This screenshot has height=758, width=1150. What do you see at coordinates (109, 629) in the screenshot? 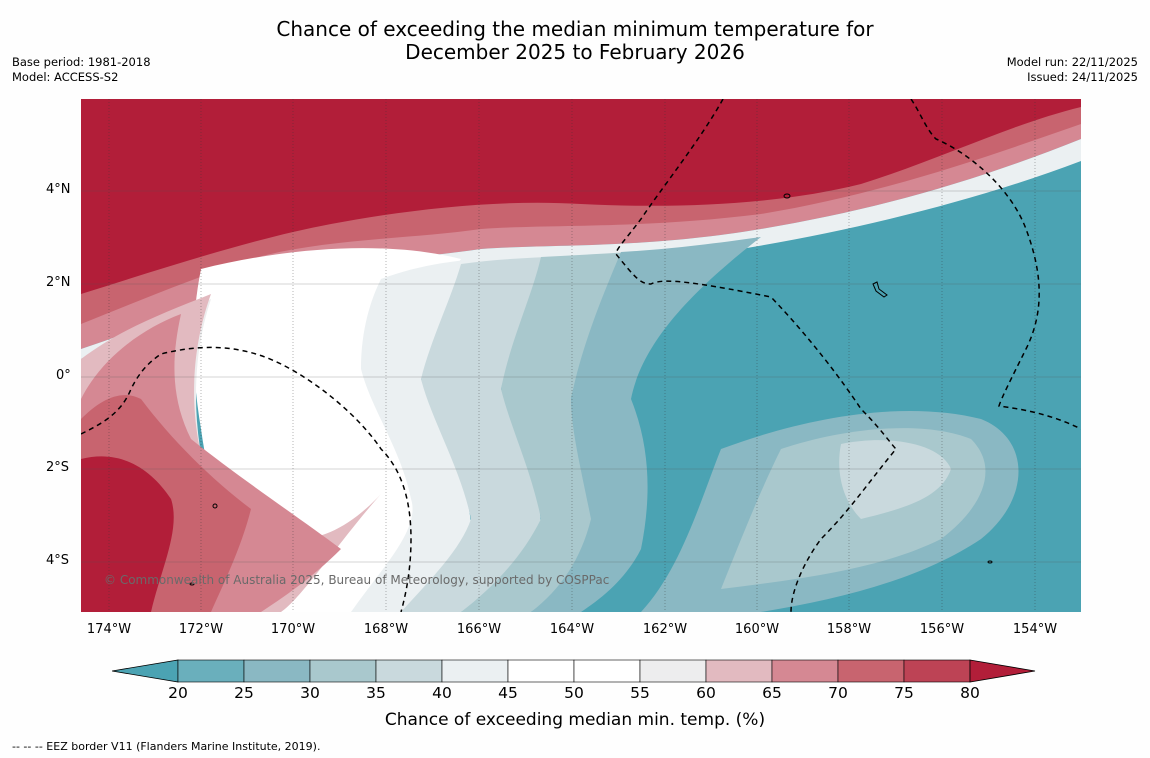
I see `lon-label-174w: 174°W` at bounding box center [109, 629].